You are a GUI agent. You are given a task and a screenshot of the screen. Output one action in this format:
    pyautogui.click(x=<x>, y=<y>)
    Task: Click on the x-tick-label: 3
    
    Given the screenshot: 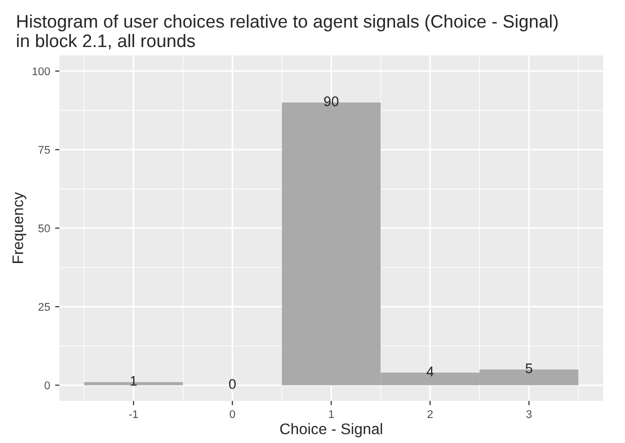 What is the action you would take?
    pyautogui.click(x=529, y=414)
    